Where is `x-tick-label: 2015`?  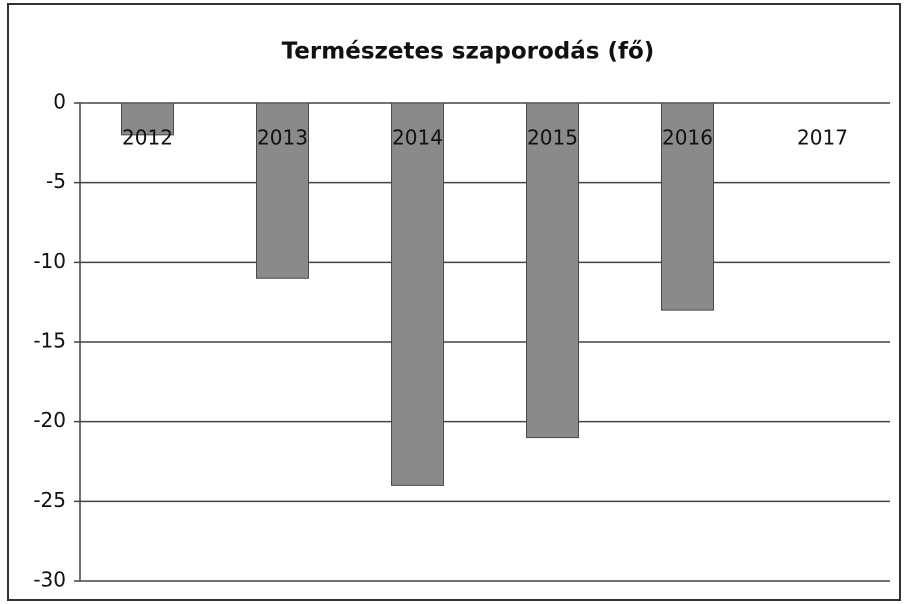 x-tick-label: 2015 is located at coordinates (552, 138).